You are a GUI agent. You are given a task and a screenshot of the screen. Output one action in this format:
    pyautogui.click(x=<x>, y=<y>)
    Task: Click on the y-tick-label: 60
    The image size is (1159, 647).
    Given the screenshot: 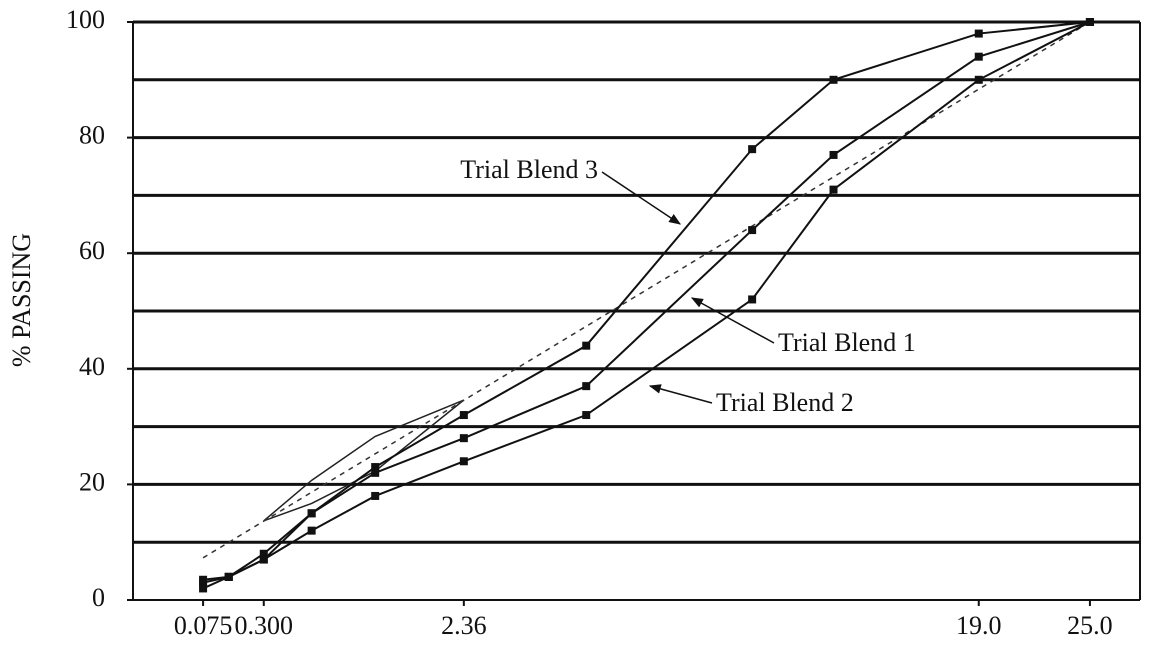 What is the action you would take?
    pyautogui.click(x=92, y=250)
    